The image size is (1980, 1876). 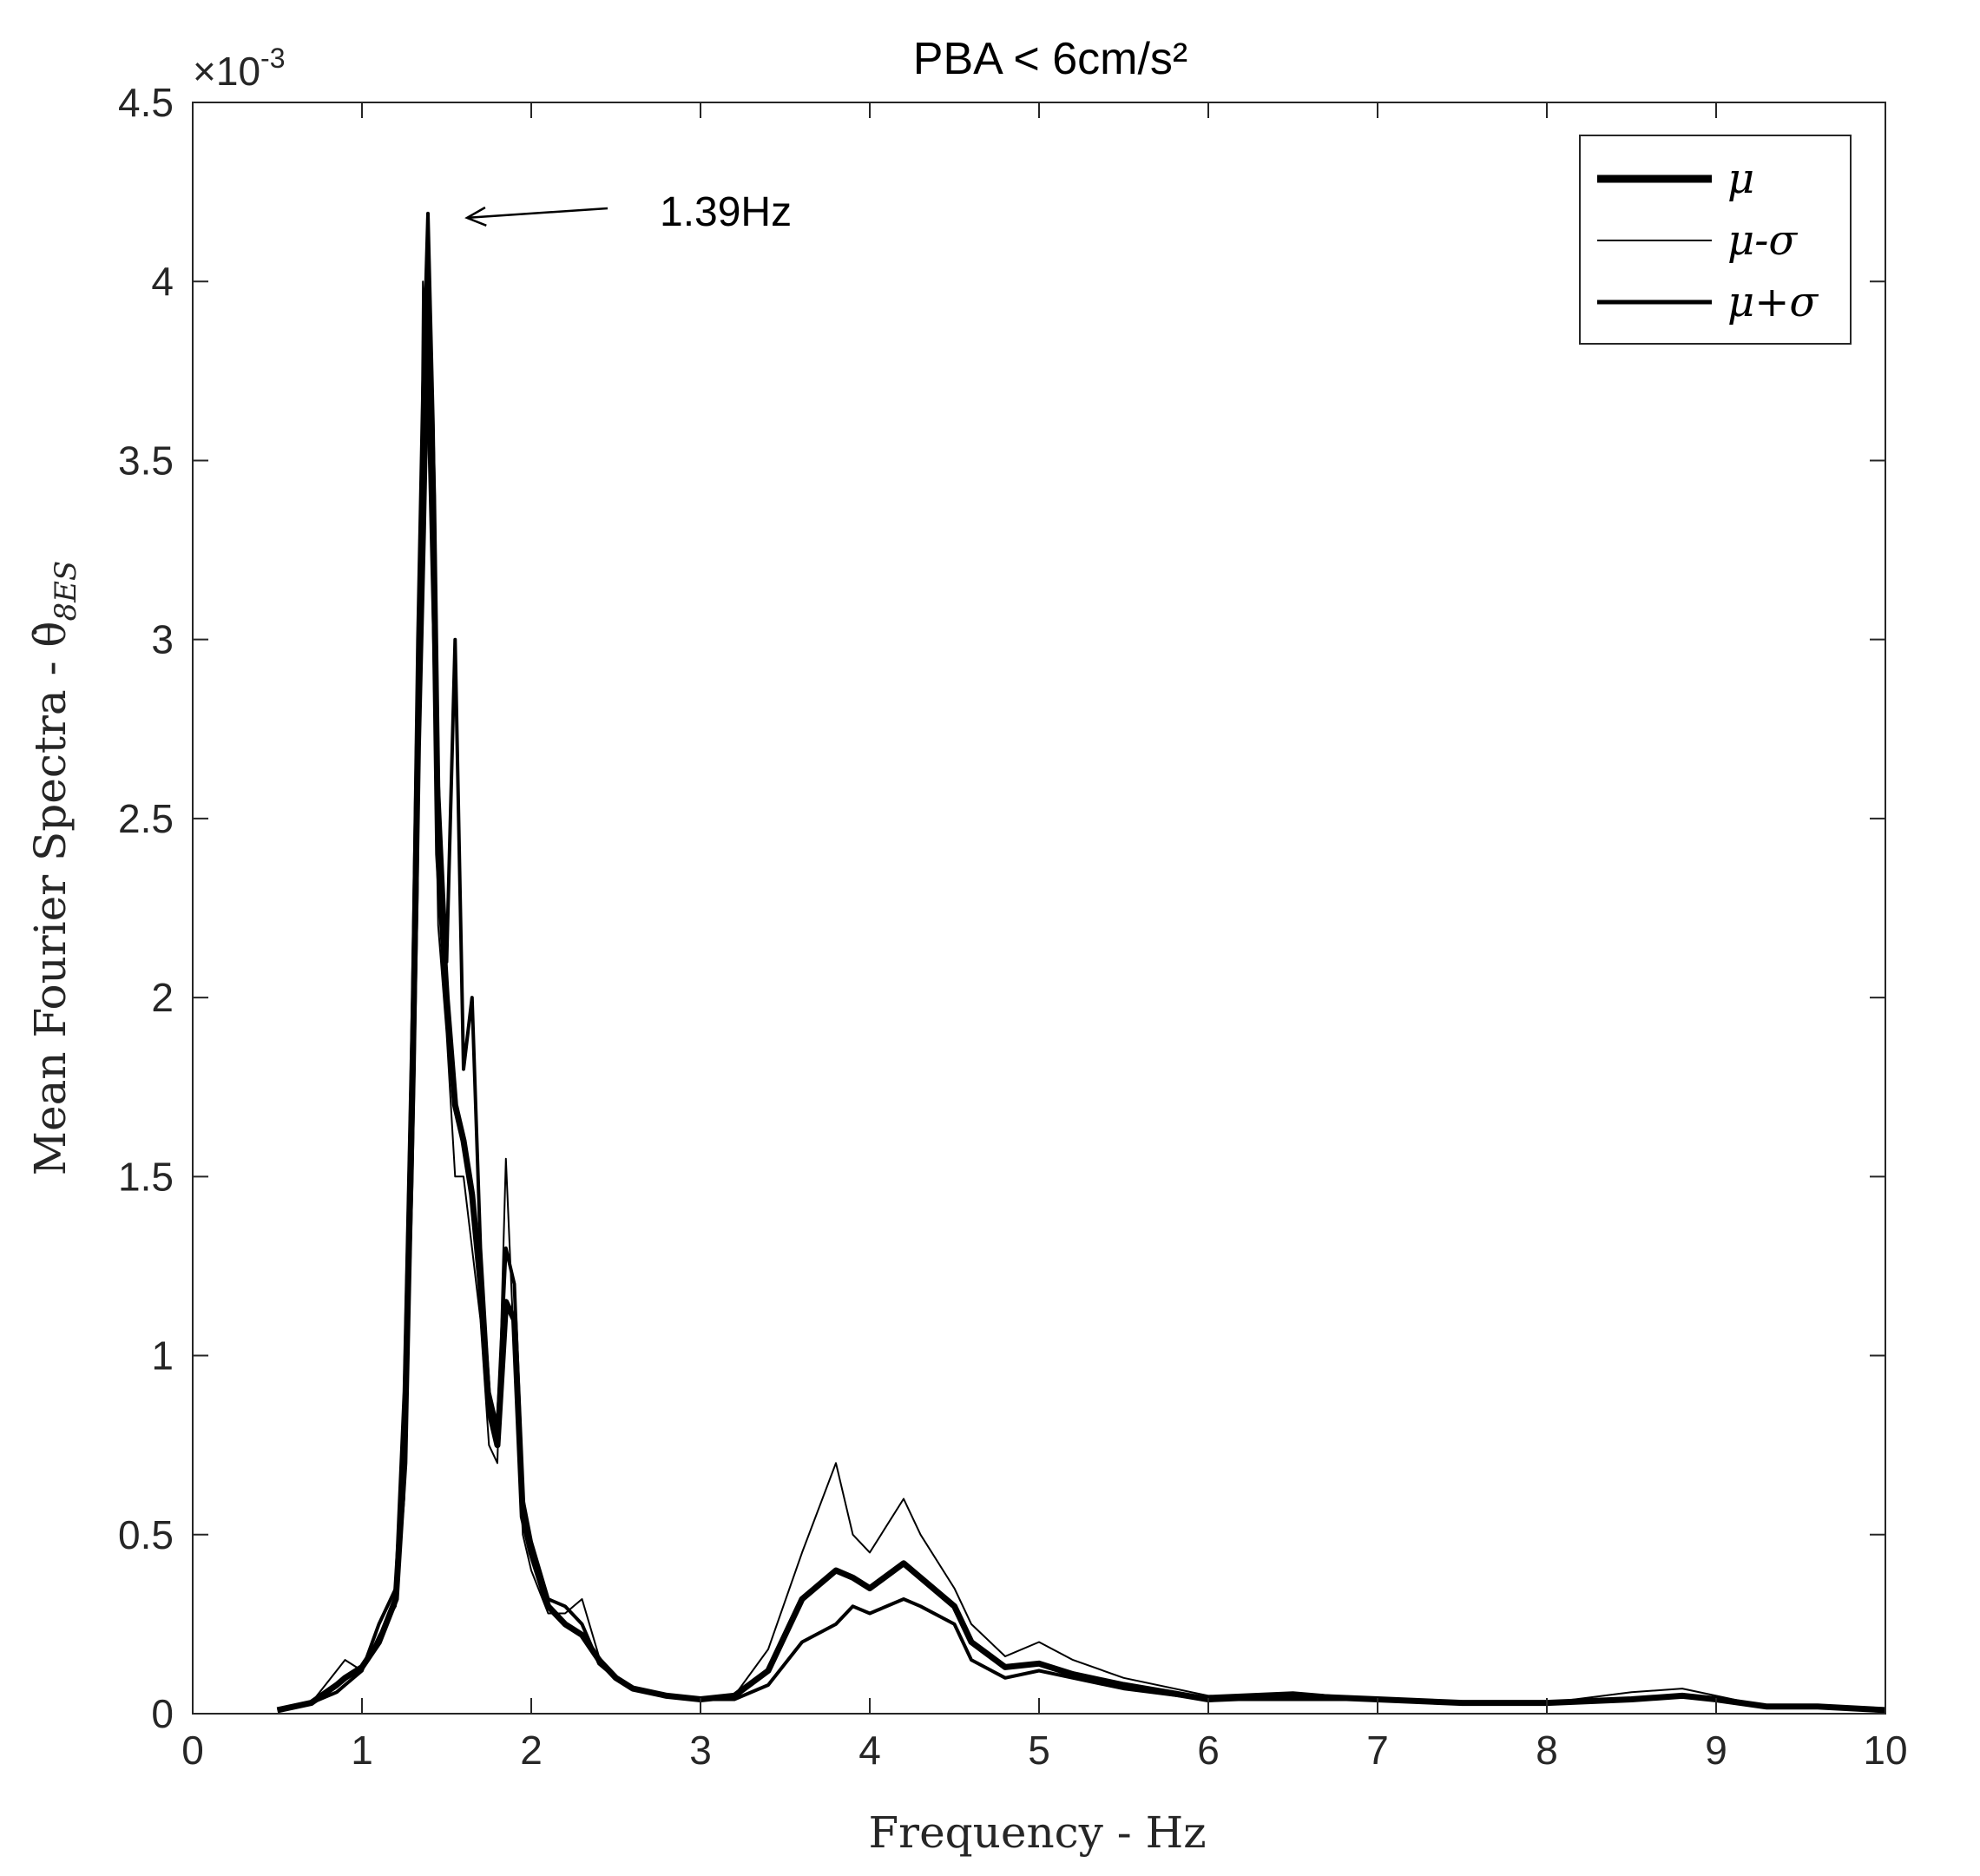 I want to click on chart-title: PBA < 6cm/s², so click(x=1050, y=59).